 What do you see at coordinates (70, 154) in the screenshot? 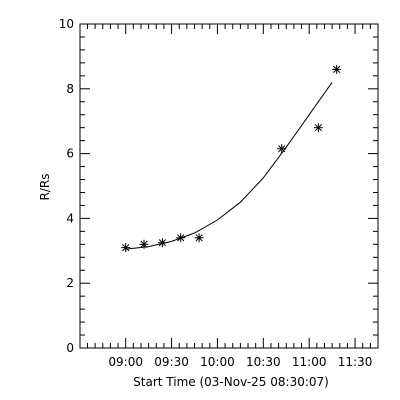
I see `y-tick-label: 6` at bounding box center [70, 154].